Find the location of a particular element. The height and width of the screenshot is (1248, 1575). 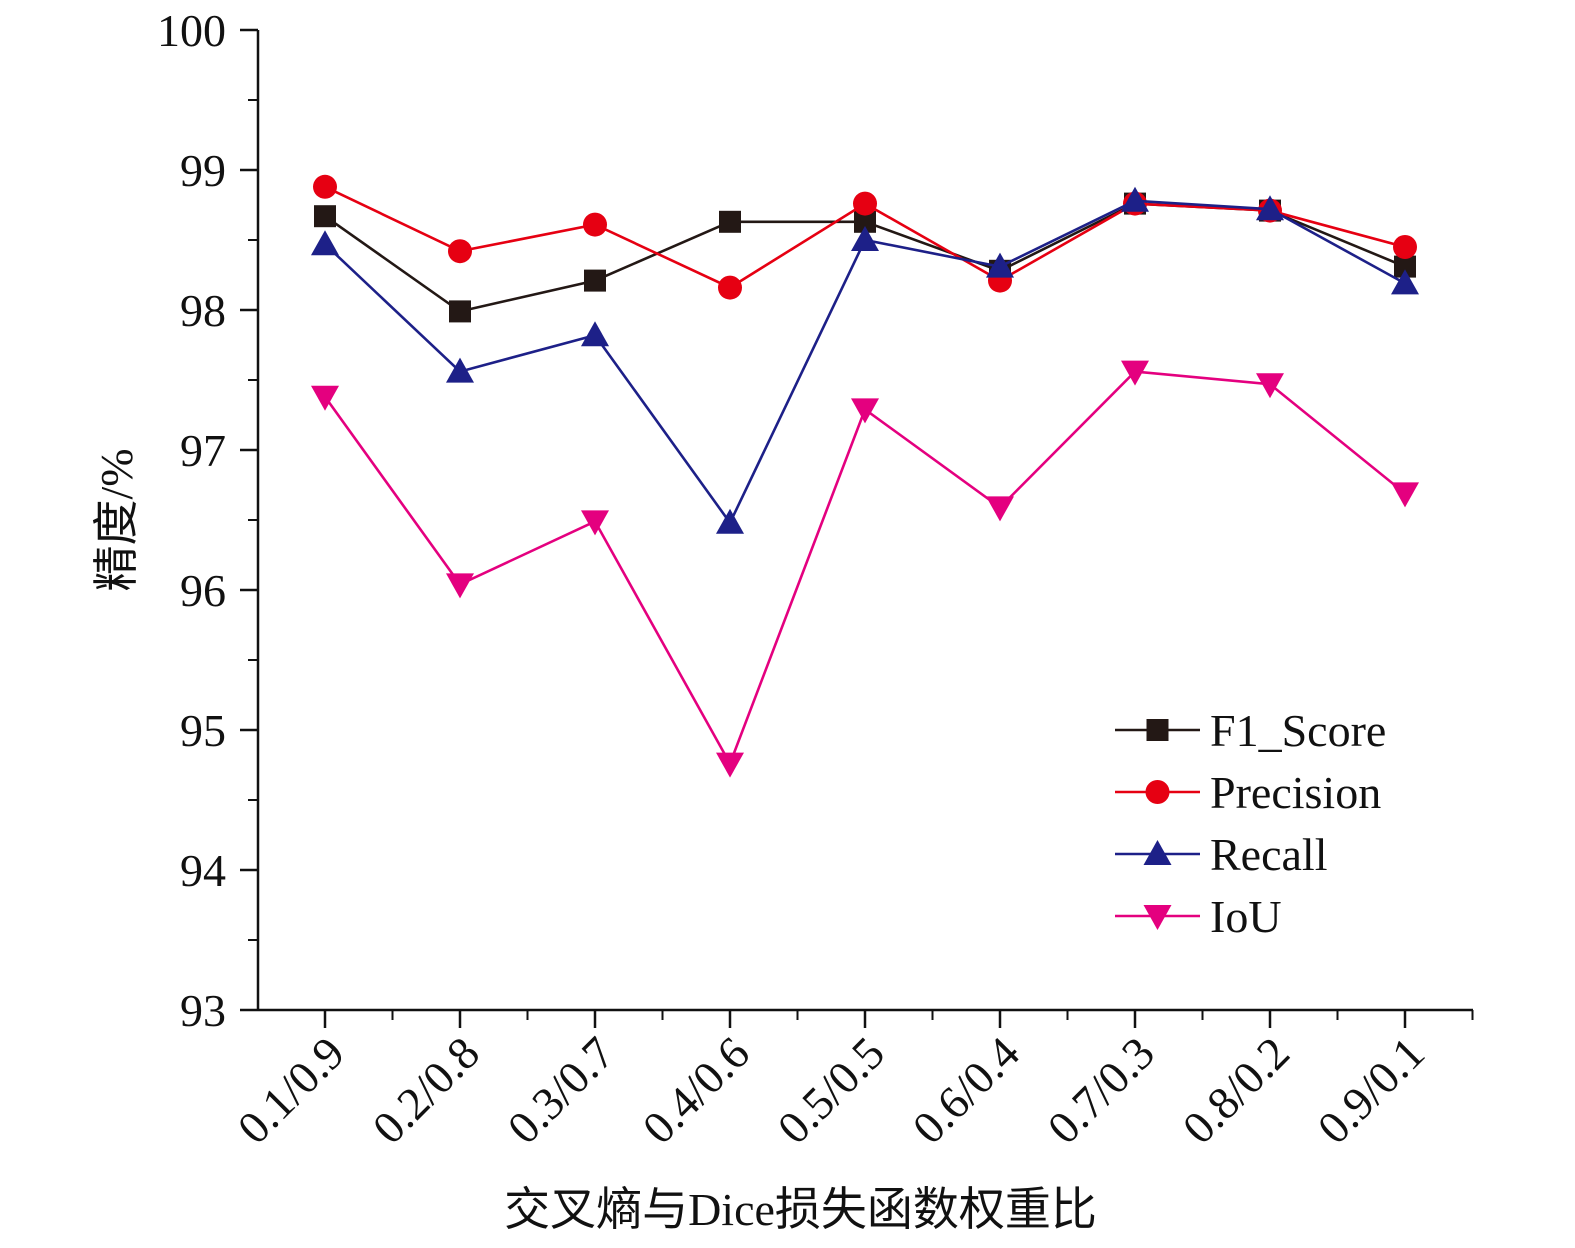

y-tick-label: 99 is located at coordinates (203, 170).